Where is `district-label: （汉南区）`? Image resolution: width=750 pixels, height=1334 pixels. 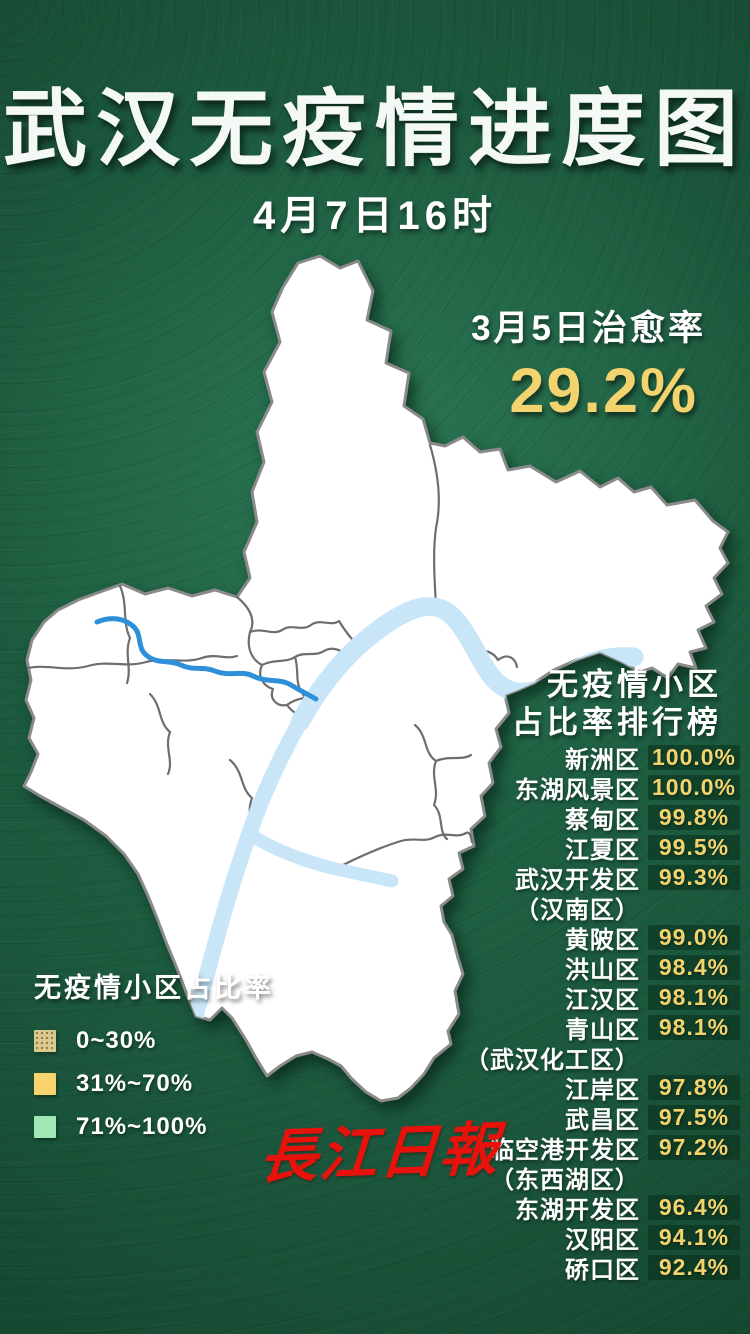
district-label: （汉南区） is located at coordinates (577, 910).